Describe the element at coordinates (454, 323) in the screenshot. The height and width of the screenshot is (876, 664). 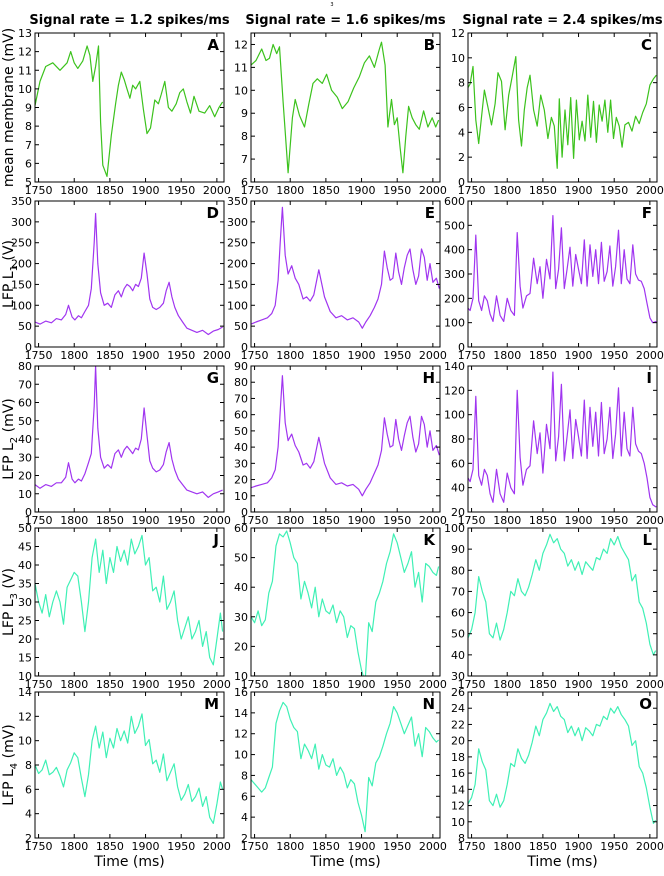
I see `y-tick-label: 100` at that location.